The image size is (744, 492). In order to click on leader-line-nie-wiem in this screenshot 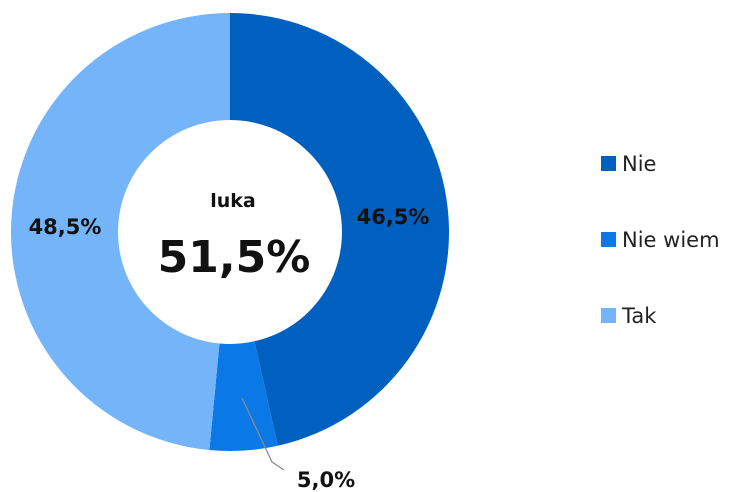, I will do `click(257, 430)`.